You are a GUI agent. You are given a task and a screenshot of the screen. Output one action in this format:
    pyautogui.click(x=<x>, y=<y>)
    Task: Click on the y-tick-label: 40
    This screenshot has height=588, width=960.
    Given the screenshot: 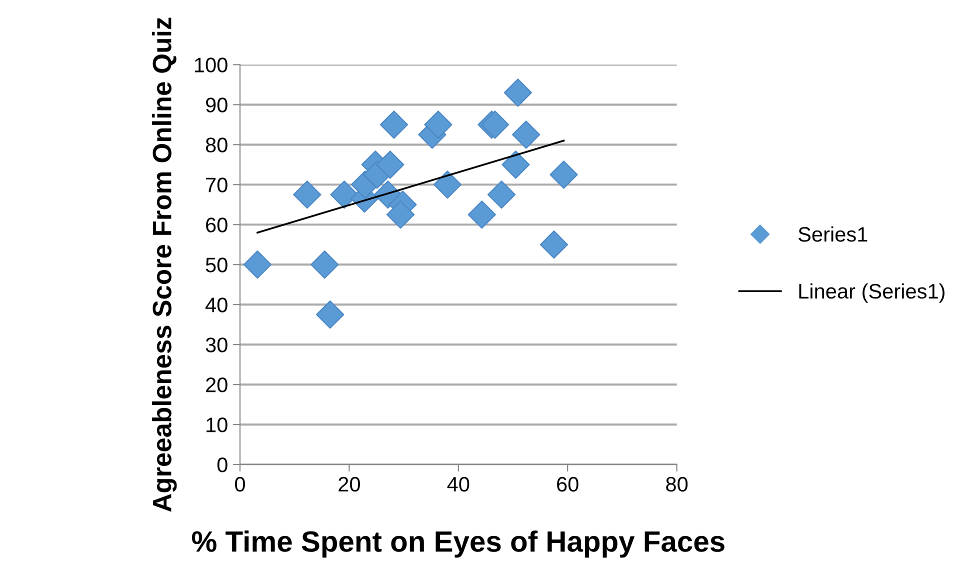 What is the action you would take?
    pyautogui.click(x=217, y=305)
    